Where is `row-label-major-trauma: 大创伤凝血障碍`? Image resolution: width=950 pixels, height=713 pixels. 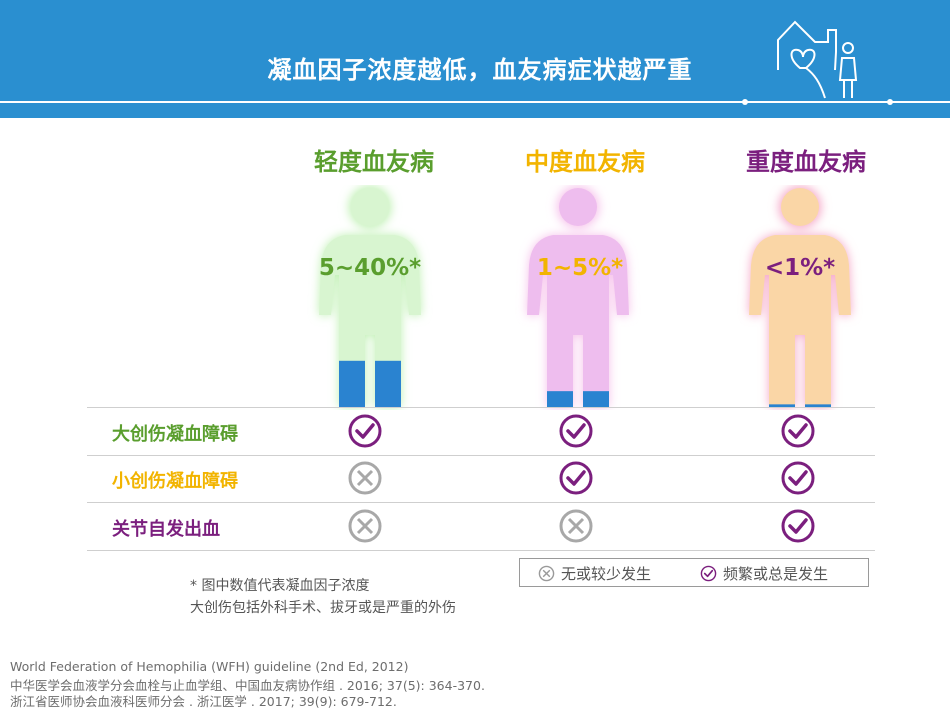 row-label-major-trauma: 大创伤凝血障碍 is located at coordinates (175, 434).